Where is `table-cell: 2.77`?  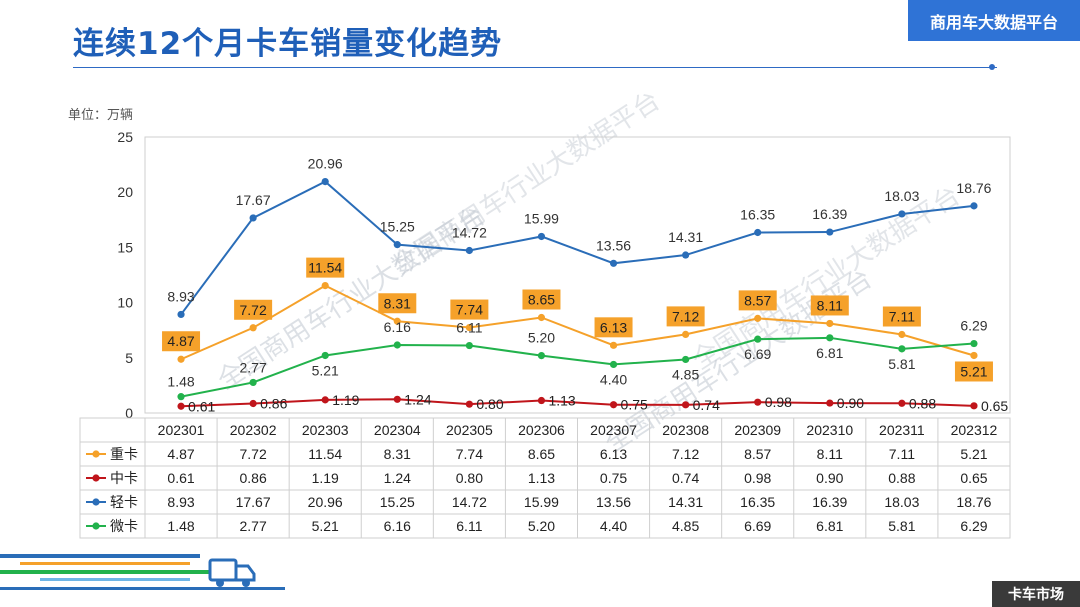
table-cell: 2.77 is located at coordinates (253, 526).